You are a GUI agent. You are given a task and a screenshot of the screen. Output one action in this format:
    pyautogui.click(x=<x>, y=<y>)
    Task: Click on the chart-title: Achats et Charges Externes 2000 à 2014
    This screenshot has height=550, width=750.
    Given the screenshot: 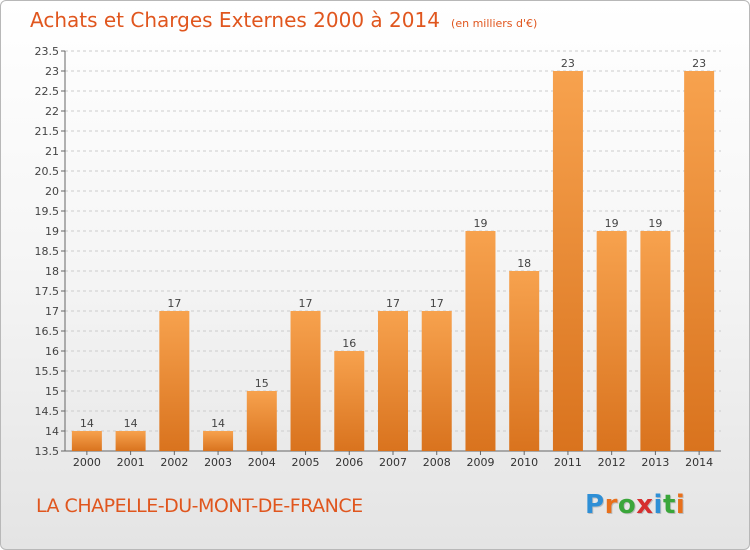 What is the action you would take?
    pyautogui.click(x=235, y=20)
    